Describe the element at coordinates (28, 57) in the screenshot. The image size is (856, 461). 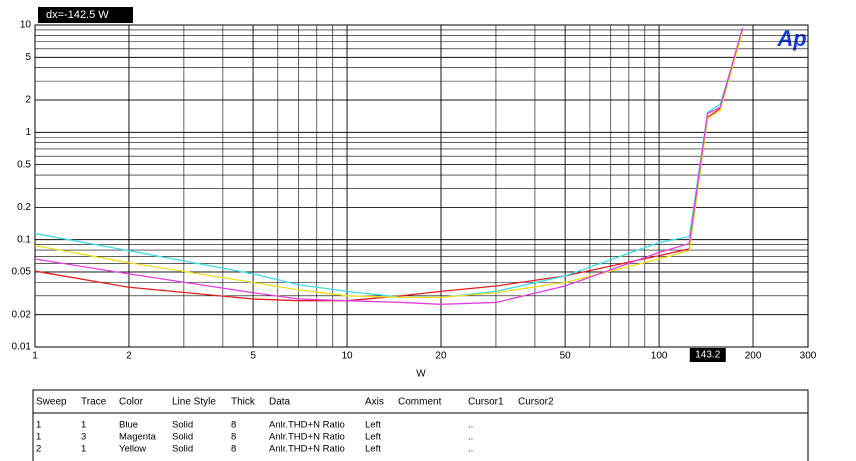
I see `y-tick-label: 5` at that location.